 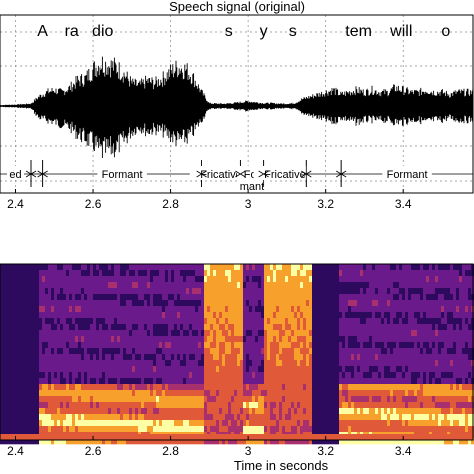 What do you see at coordinates (407, 175) in the screenshot?
I see `segment-label: Formant` at bounding box center [407, 175].